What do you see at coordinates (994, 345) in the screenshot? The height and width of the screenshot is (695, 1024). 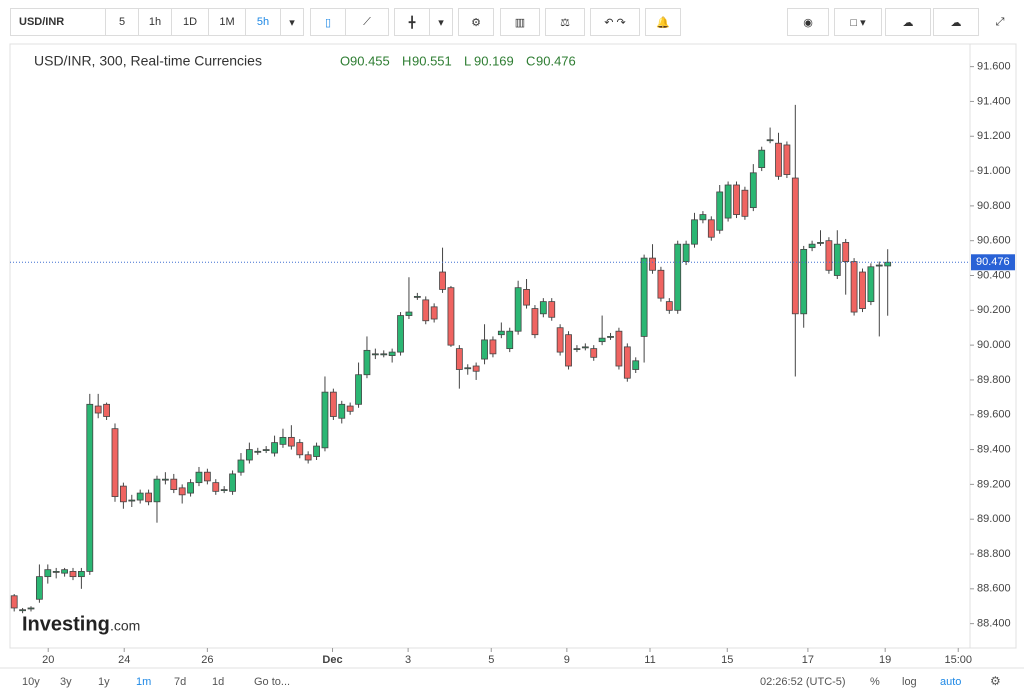 I see `y-tick-label: 90.000` at bounding box center [994, 345].